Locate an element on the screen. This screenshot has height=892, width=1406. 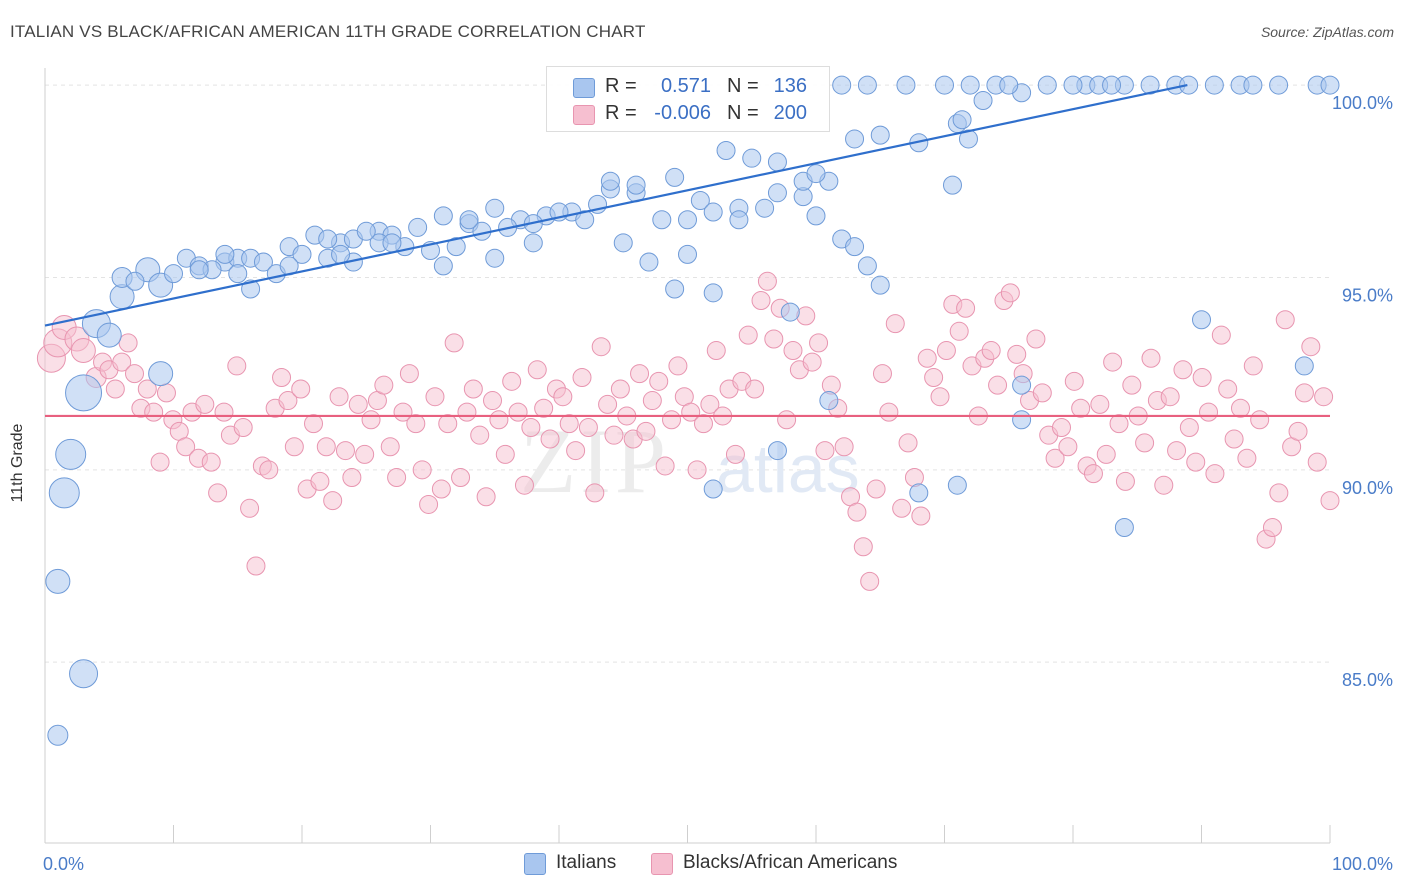
legend-n-value: 200 is located at coordinates (790, 113).